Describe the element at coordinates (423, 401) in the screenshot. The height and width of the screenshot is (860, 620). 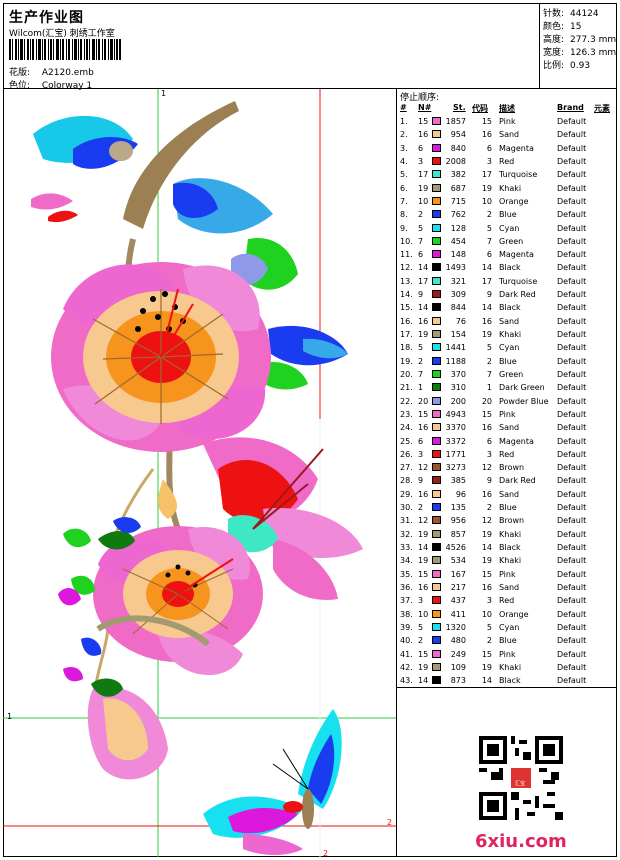
I see `row-needle: 20` at that location.